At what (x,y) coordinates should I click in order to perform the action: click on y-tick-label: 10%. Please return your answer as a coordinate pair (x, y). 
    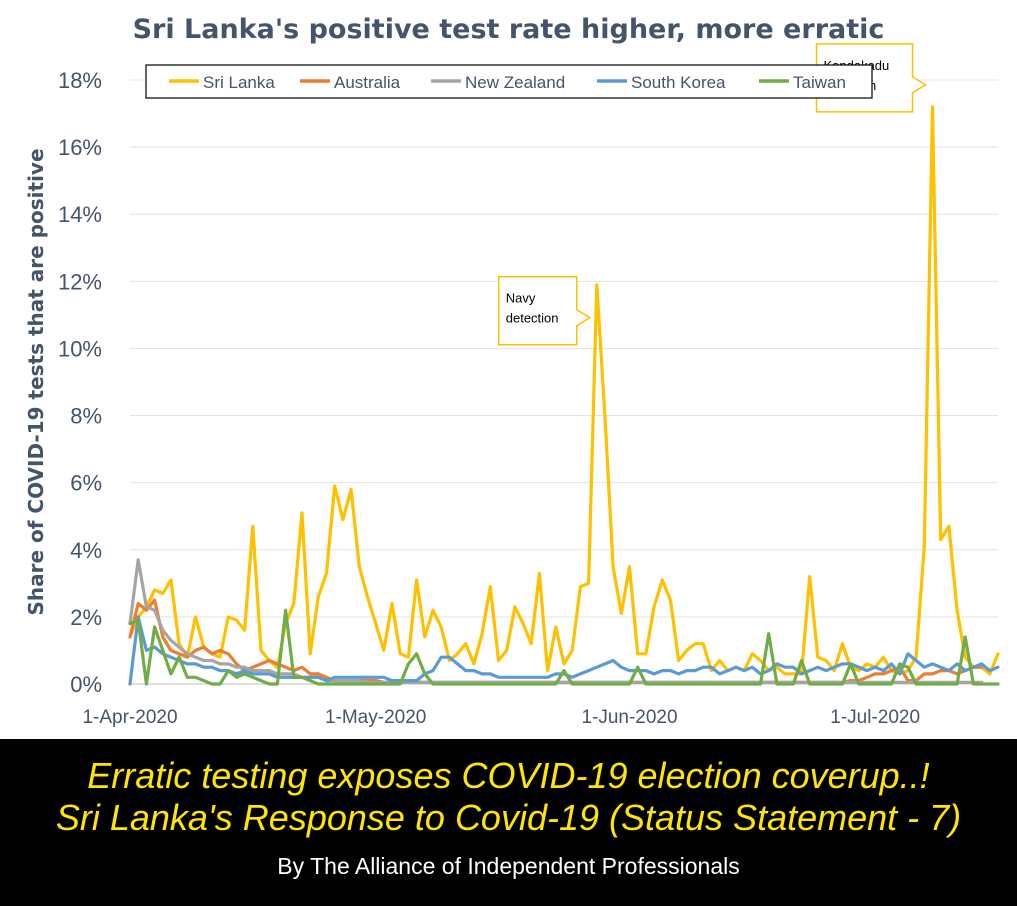
    Looking at the image, I should click on (80, 348).